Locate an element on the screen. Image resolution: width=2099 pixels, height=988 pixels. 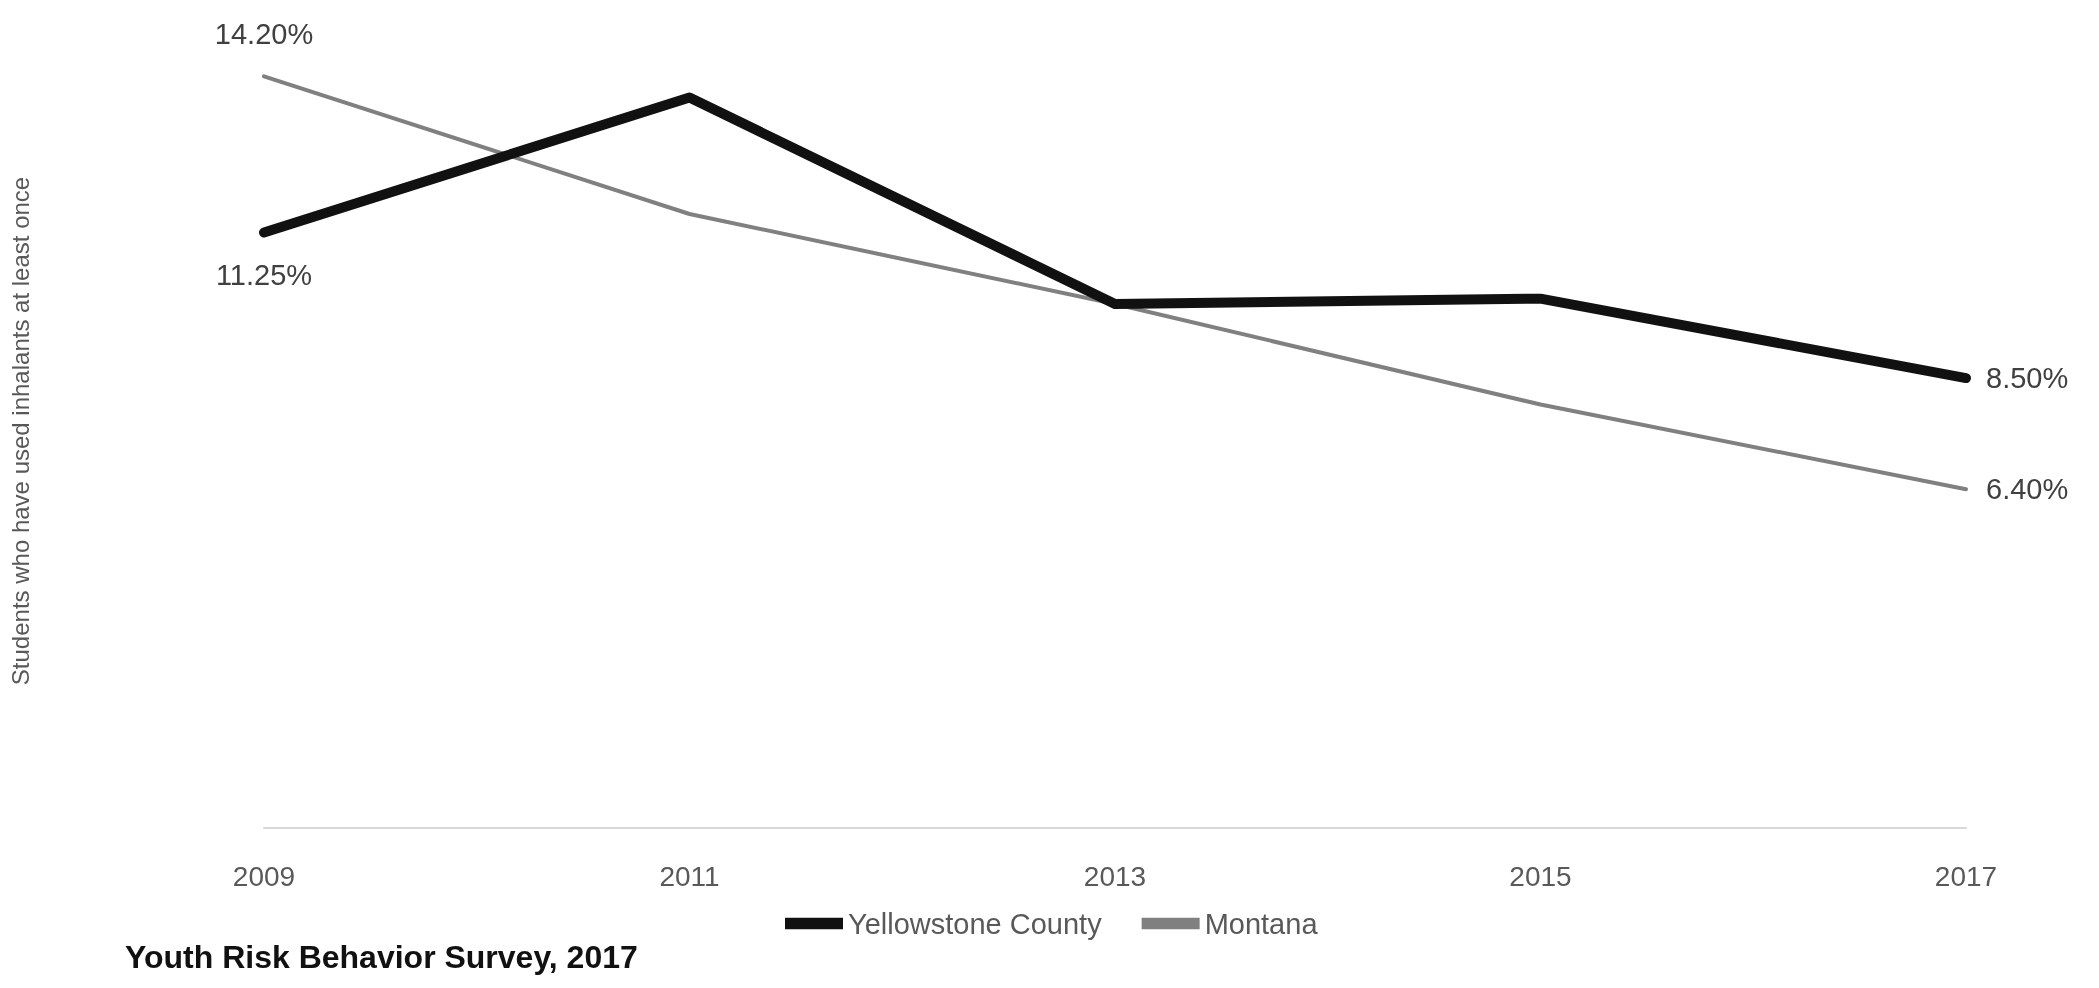
y-axis-title: Students who have used inhalants at least once is located at coordinates (20, 431).